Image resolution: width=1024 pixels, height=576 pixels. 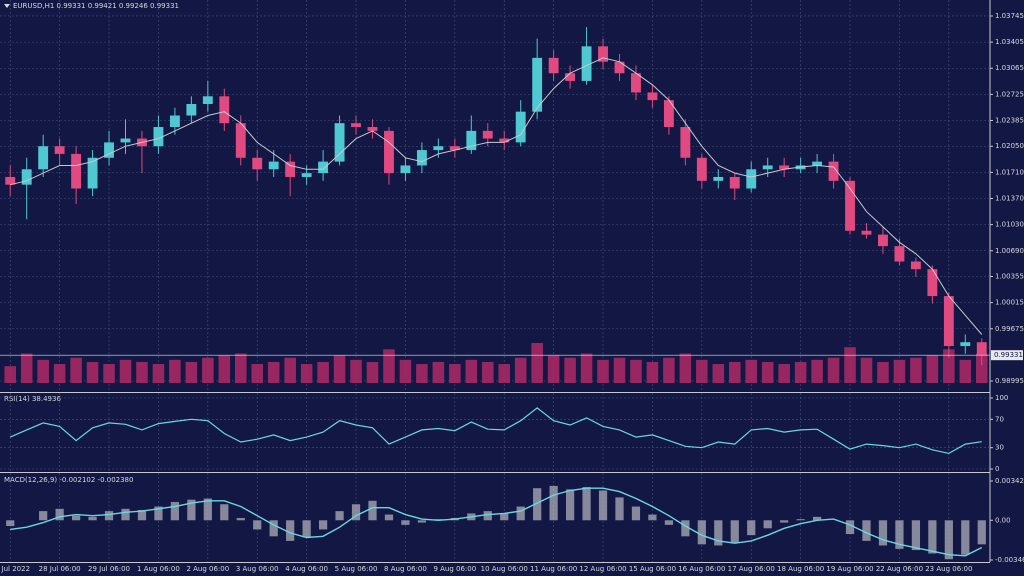 What do you see at coordinates (553, 569) in the screenshot?
I see `x-tick-label: 11 Aug 06:00` at bounding box center [553, 569].